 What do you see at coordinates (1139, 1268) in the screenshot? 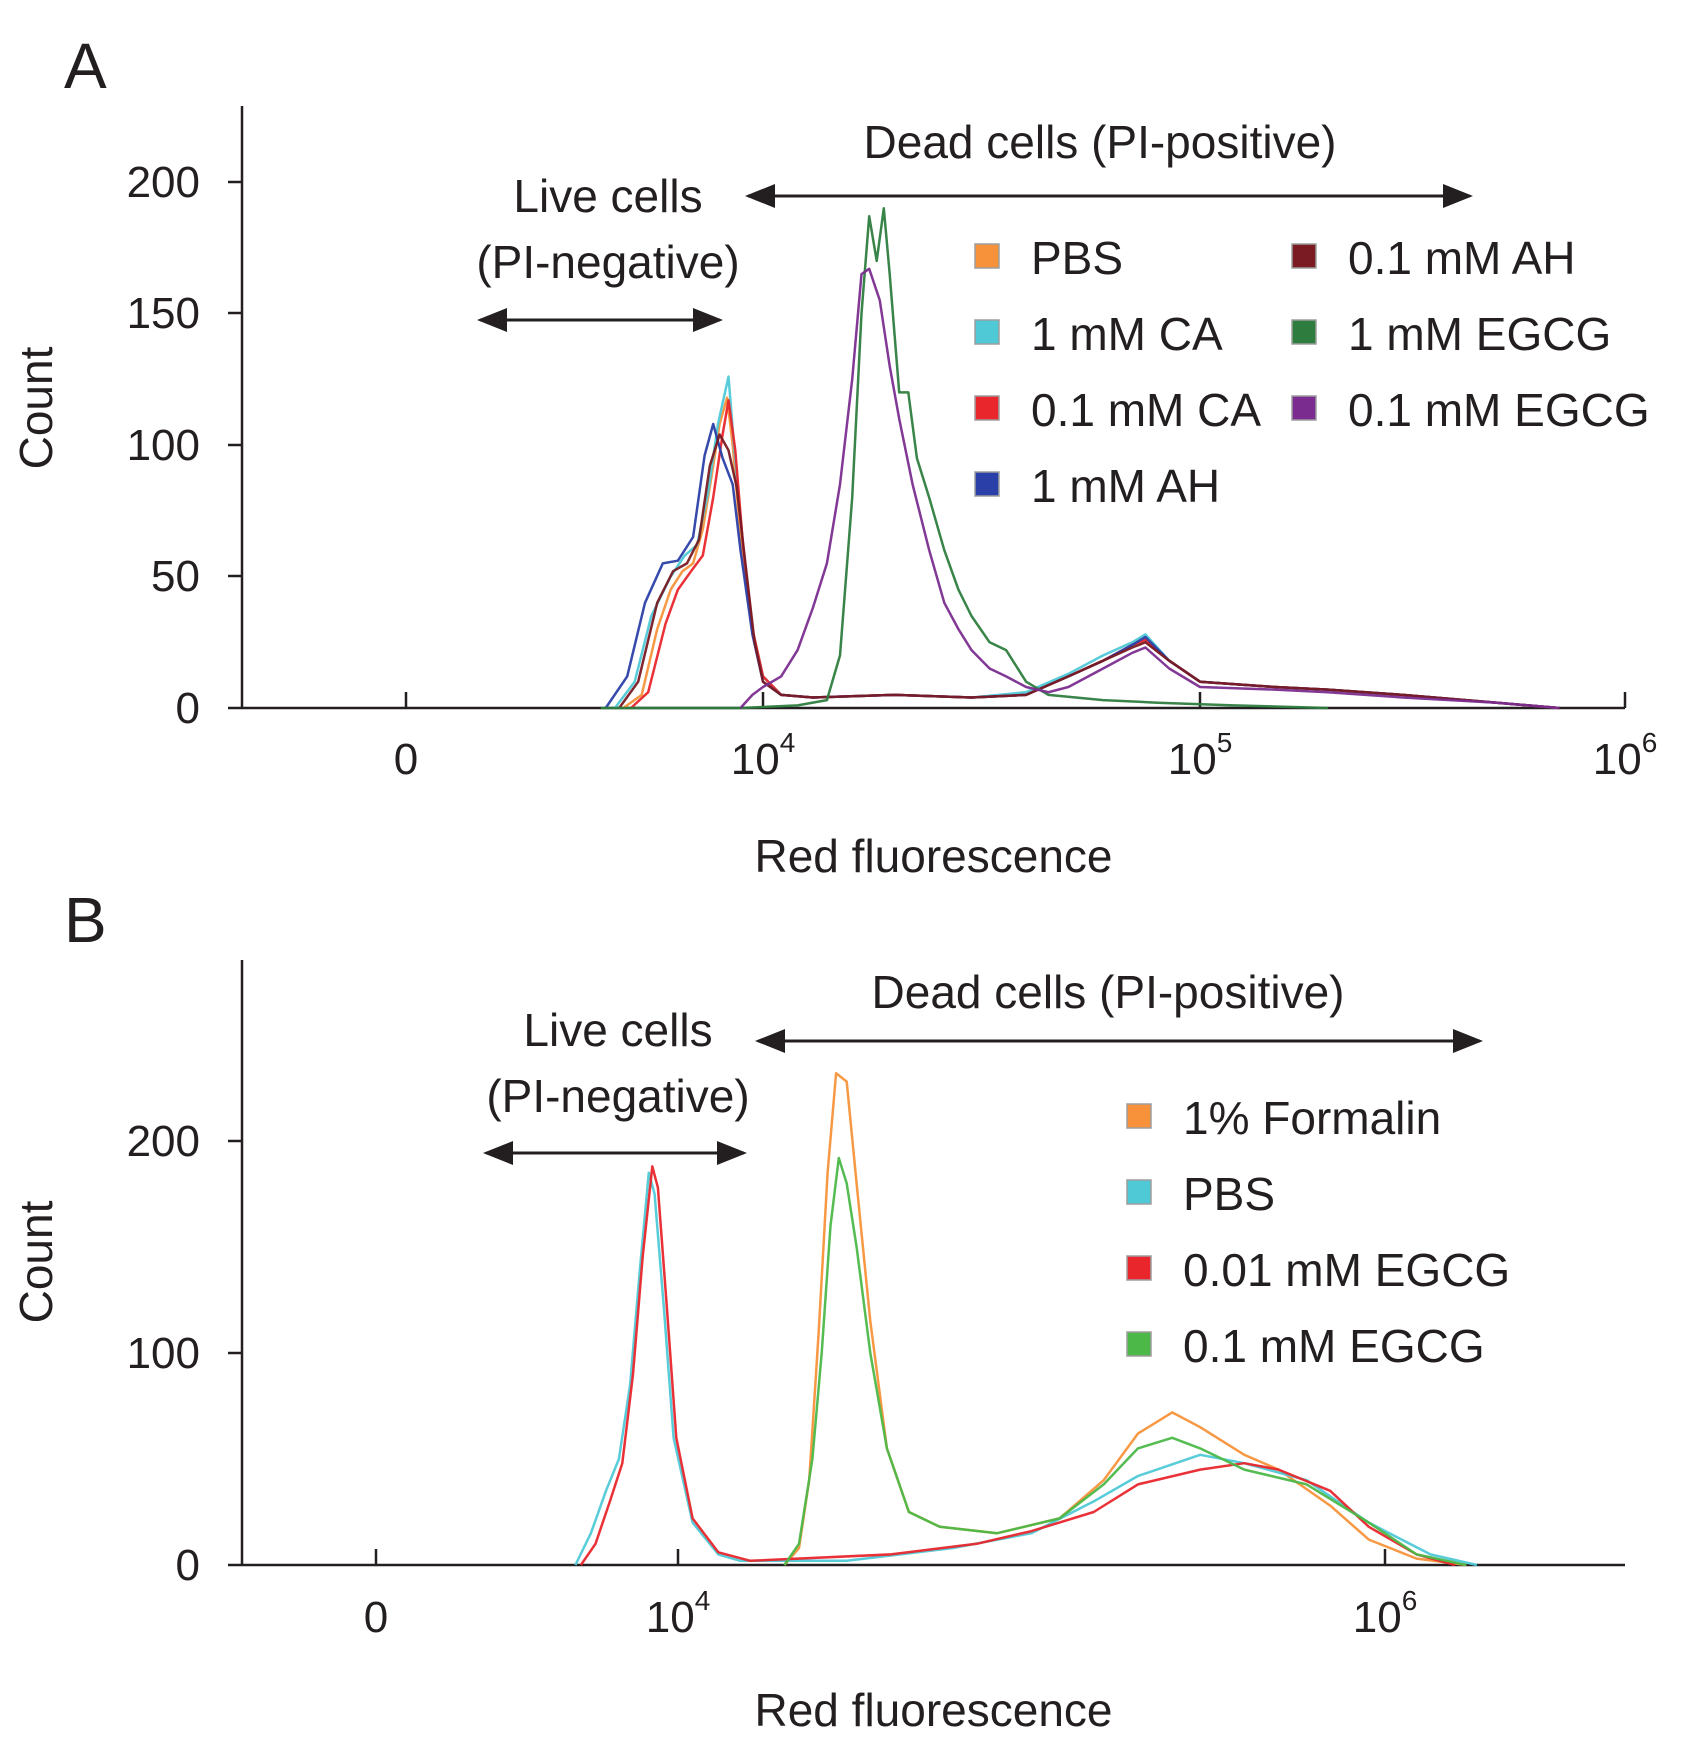
I see `panel-b-legend-swatch-0-01-mm-egcg` at bounding box center [1139, 1268].